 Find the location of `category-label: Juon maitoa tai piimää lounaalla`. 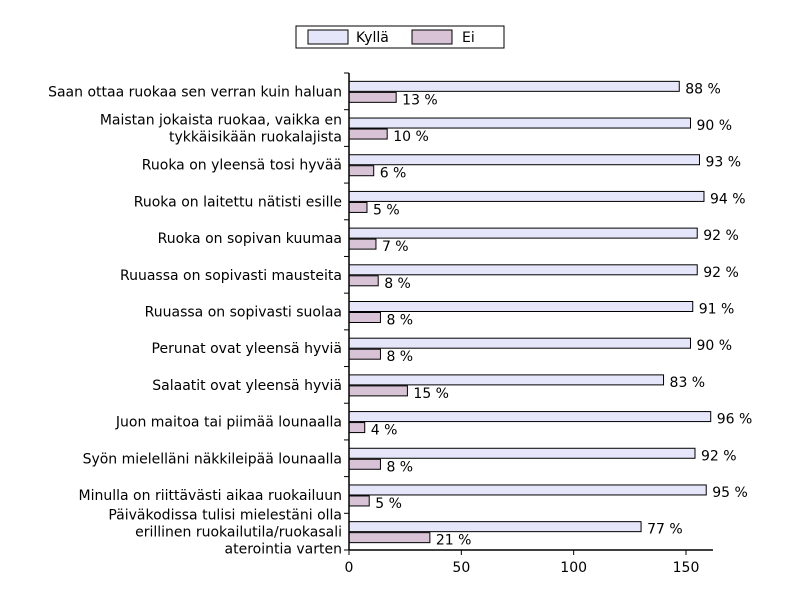

category-label: Juon maitoa tai piimää lounaalla is located at coordinates (228, 423).